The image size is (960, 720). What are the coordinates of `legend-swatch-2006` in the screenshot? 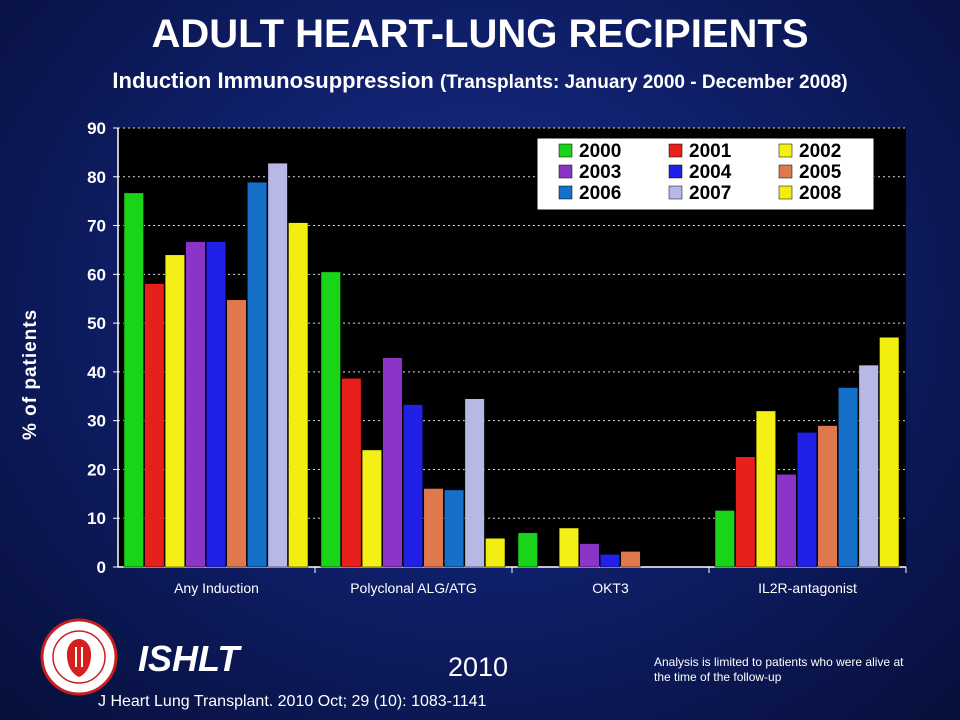 It's located at (565, 192).